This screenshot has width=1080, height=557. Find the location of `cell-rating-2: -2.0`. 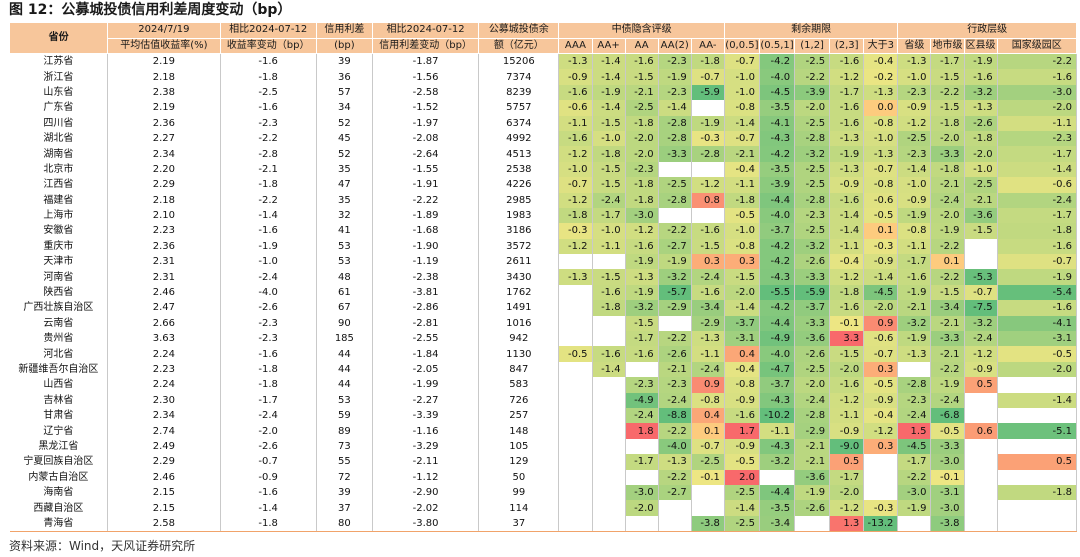

cell-rating-2: -2.0 is located at coordinates (642, 138).